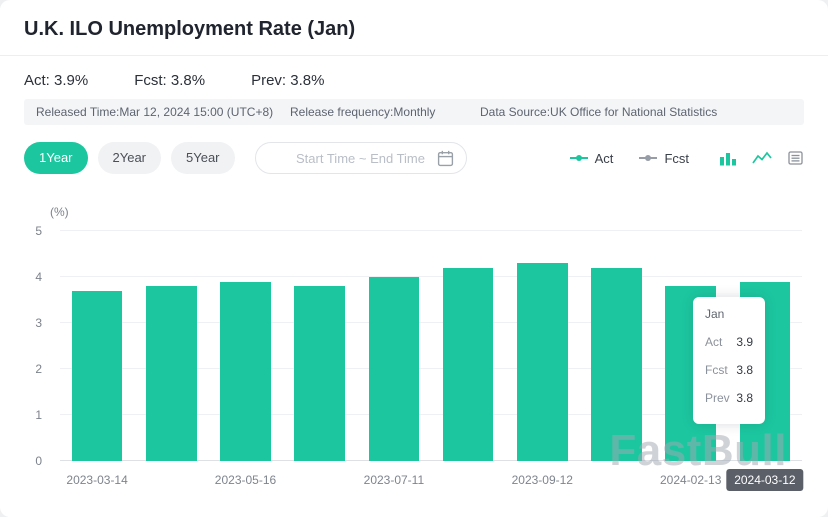 This screenshot has height=517, width=828. I want to click on y-tick-label: 2, so click(38, 369).